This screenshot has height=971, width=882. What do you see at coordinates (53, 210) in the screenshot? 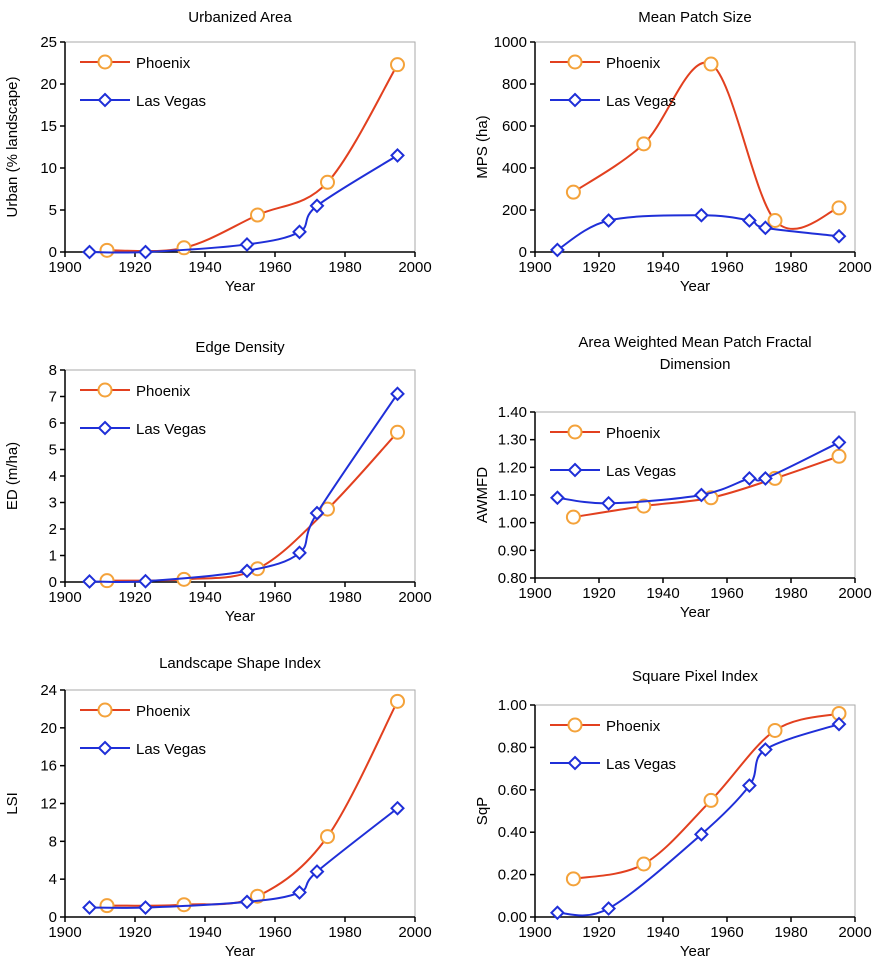
I see `y-tick-label: 5` at bounding box center [53, 210].